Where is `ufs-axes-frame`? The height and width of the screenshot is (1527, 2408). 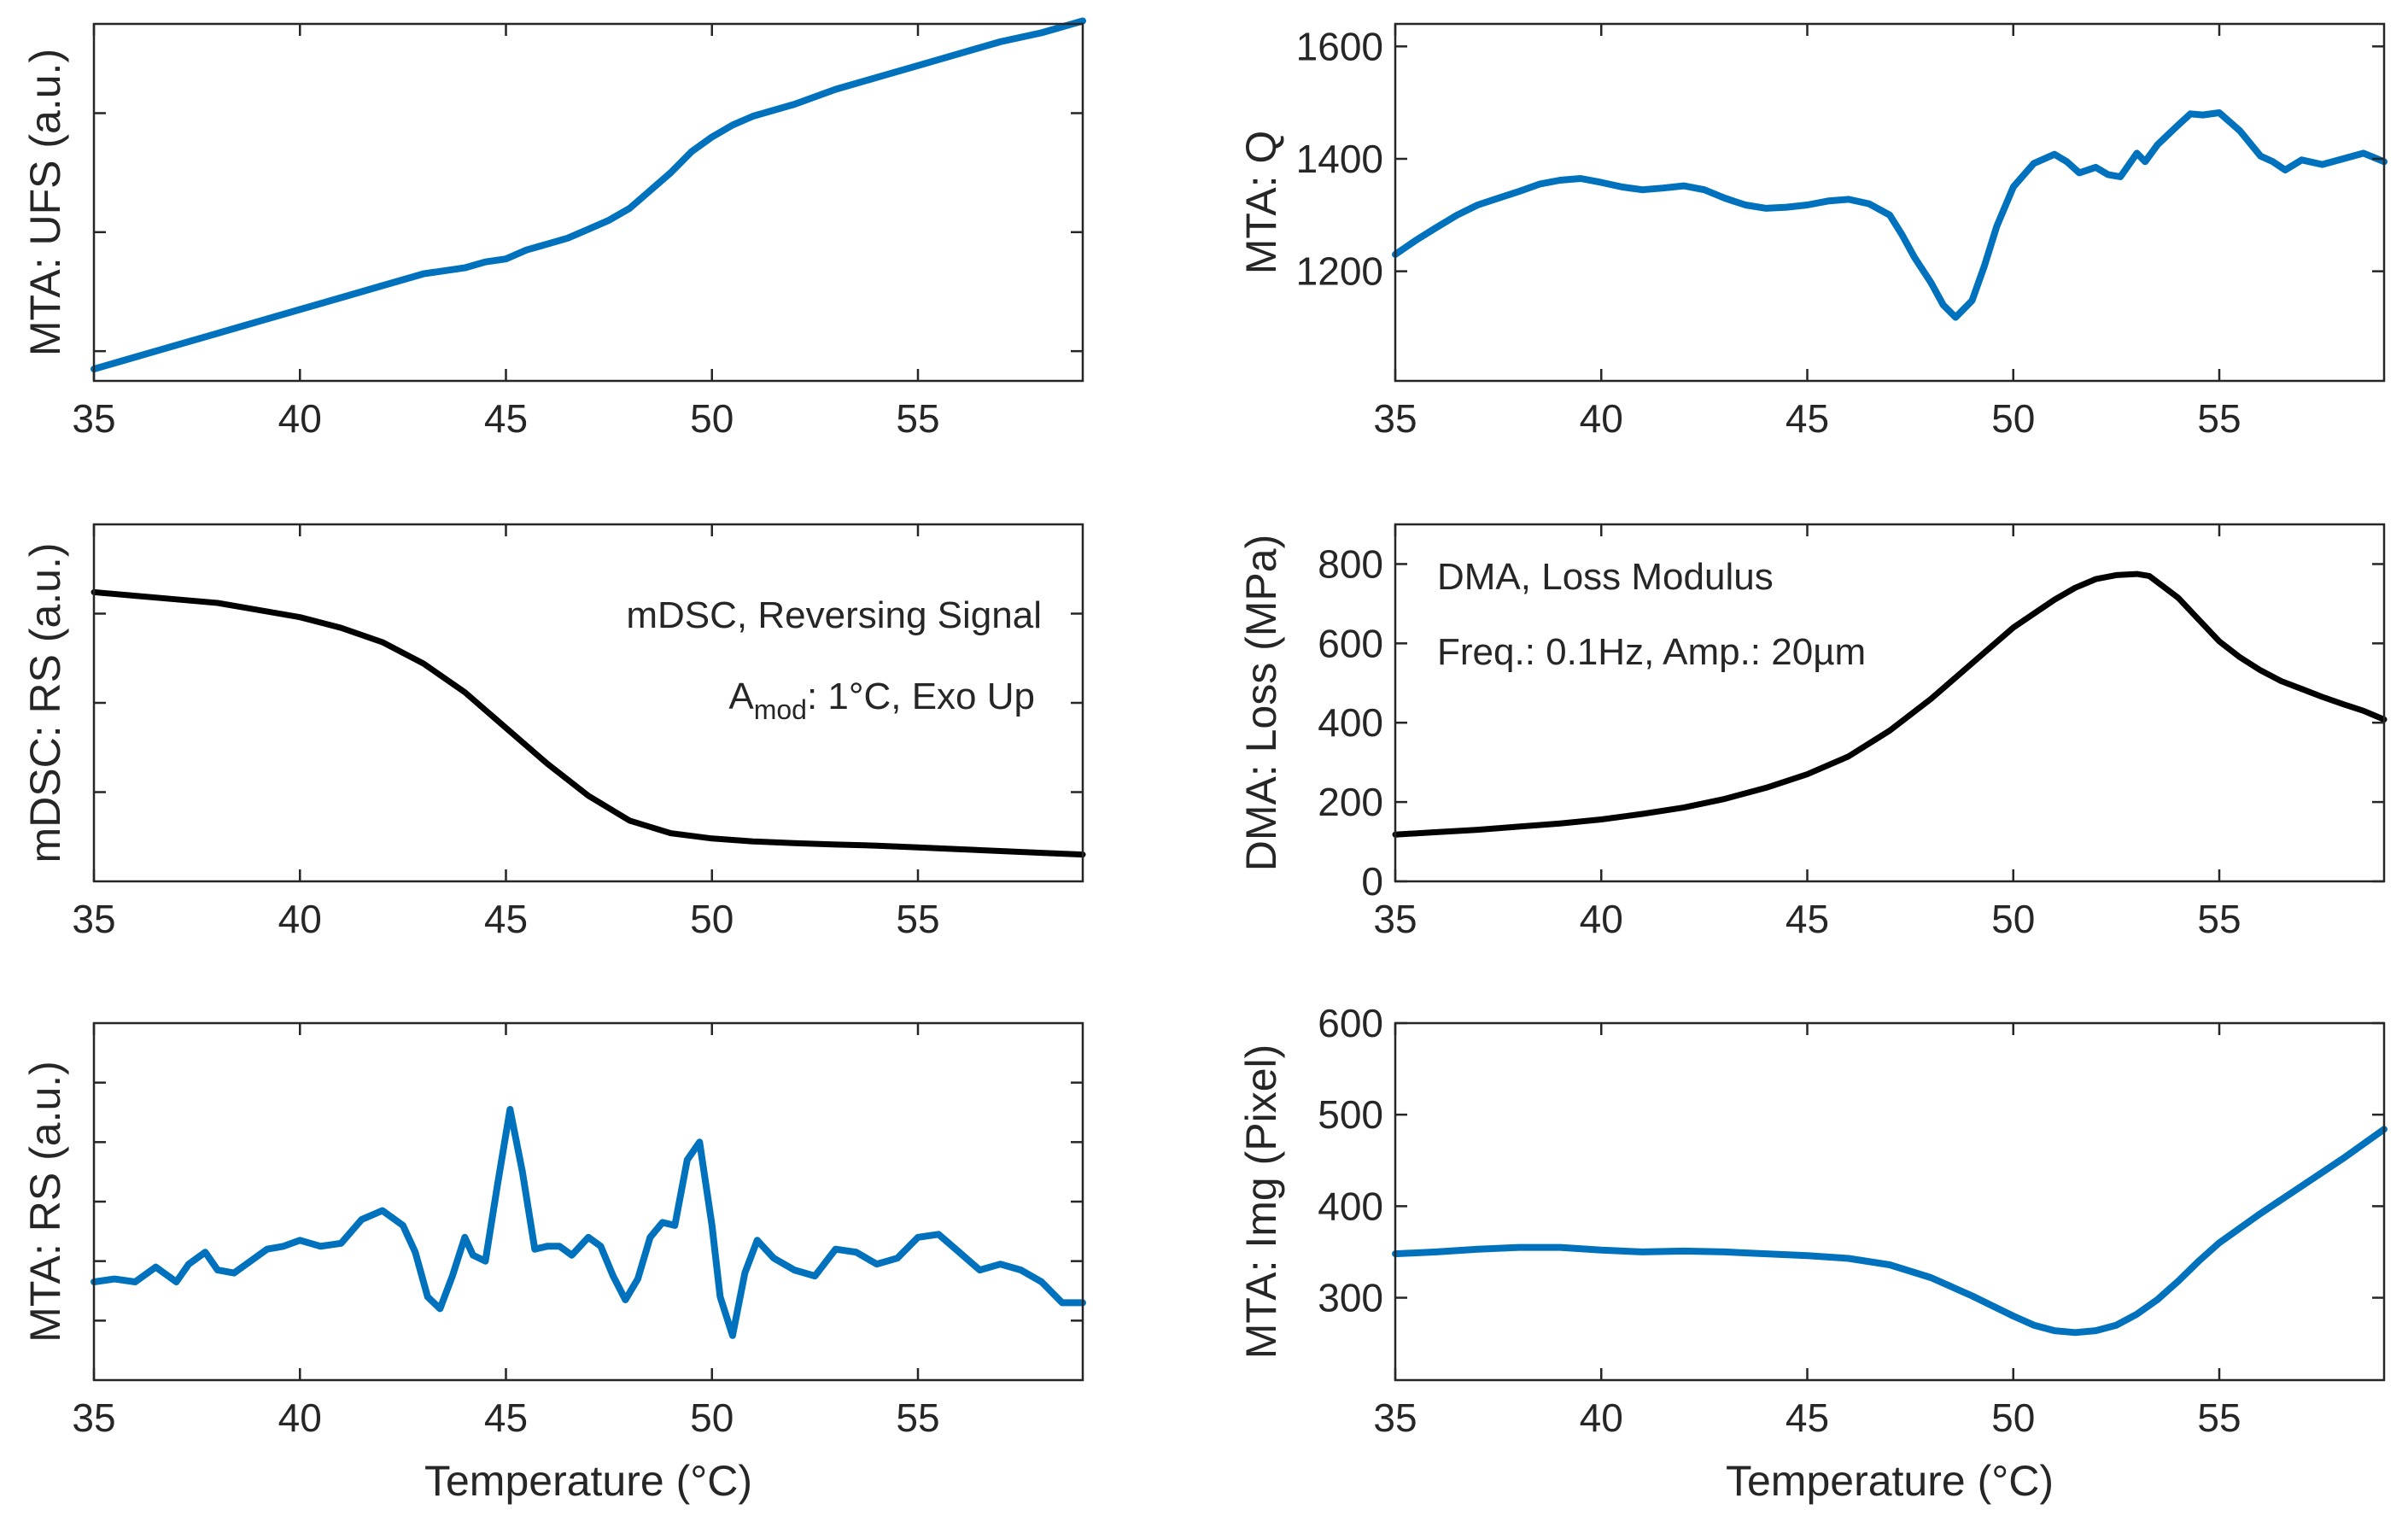 ufs-axes-frame is located at coordinates (588, 202).